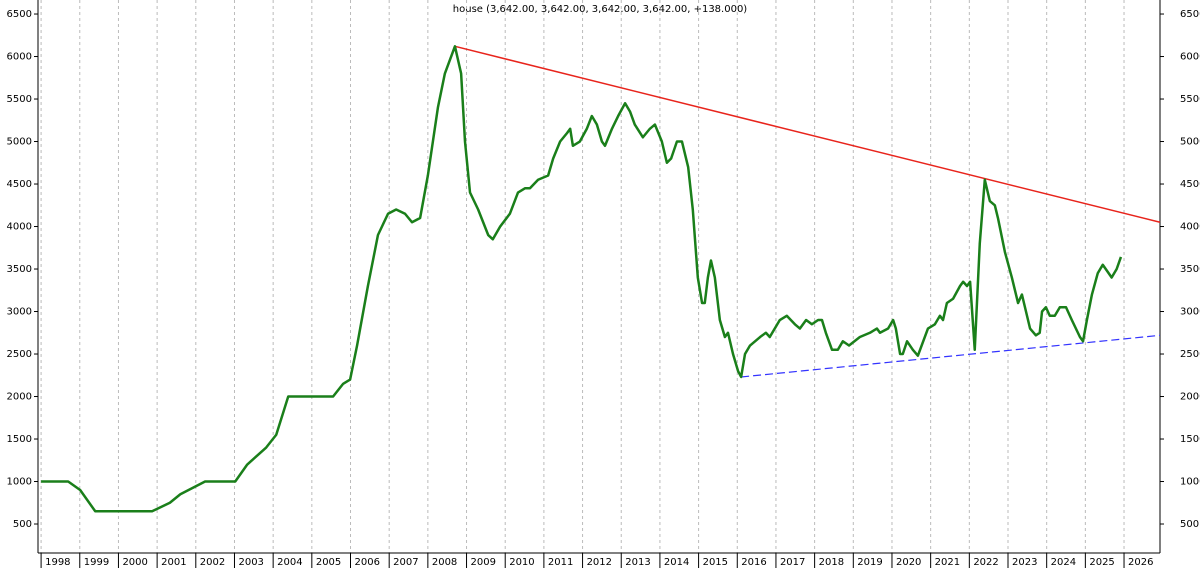 This screenshot has width=1200, height=568. What do you see at coordinates (328, 562) in the screenshot?
I see `x-tick-label: 2005` at bounding box center [328, 562].